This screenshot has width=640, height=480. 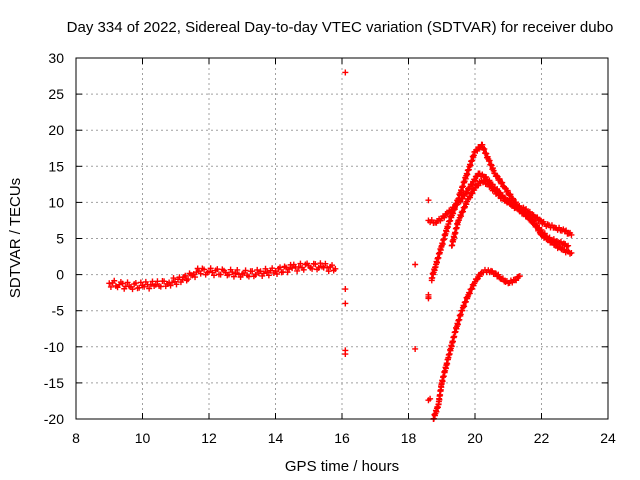 What do you see at coordinates (56, 166) in the screenshot?
I see `y-tick-label: 15` at bounding box center [56, 166].